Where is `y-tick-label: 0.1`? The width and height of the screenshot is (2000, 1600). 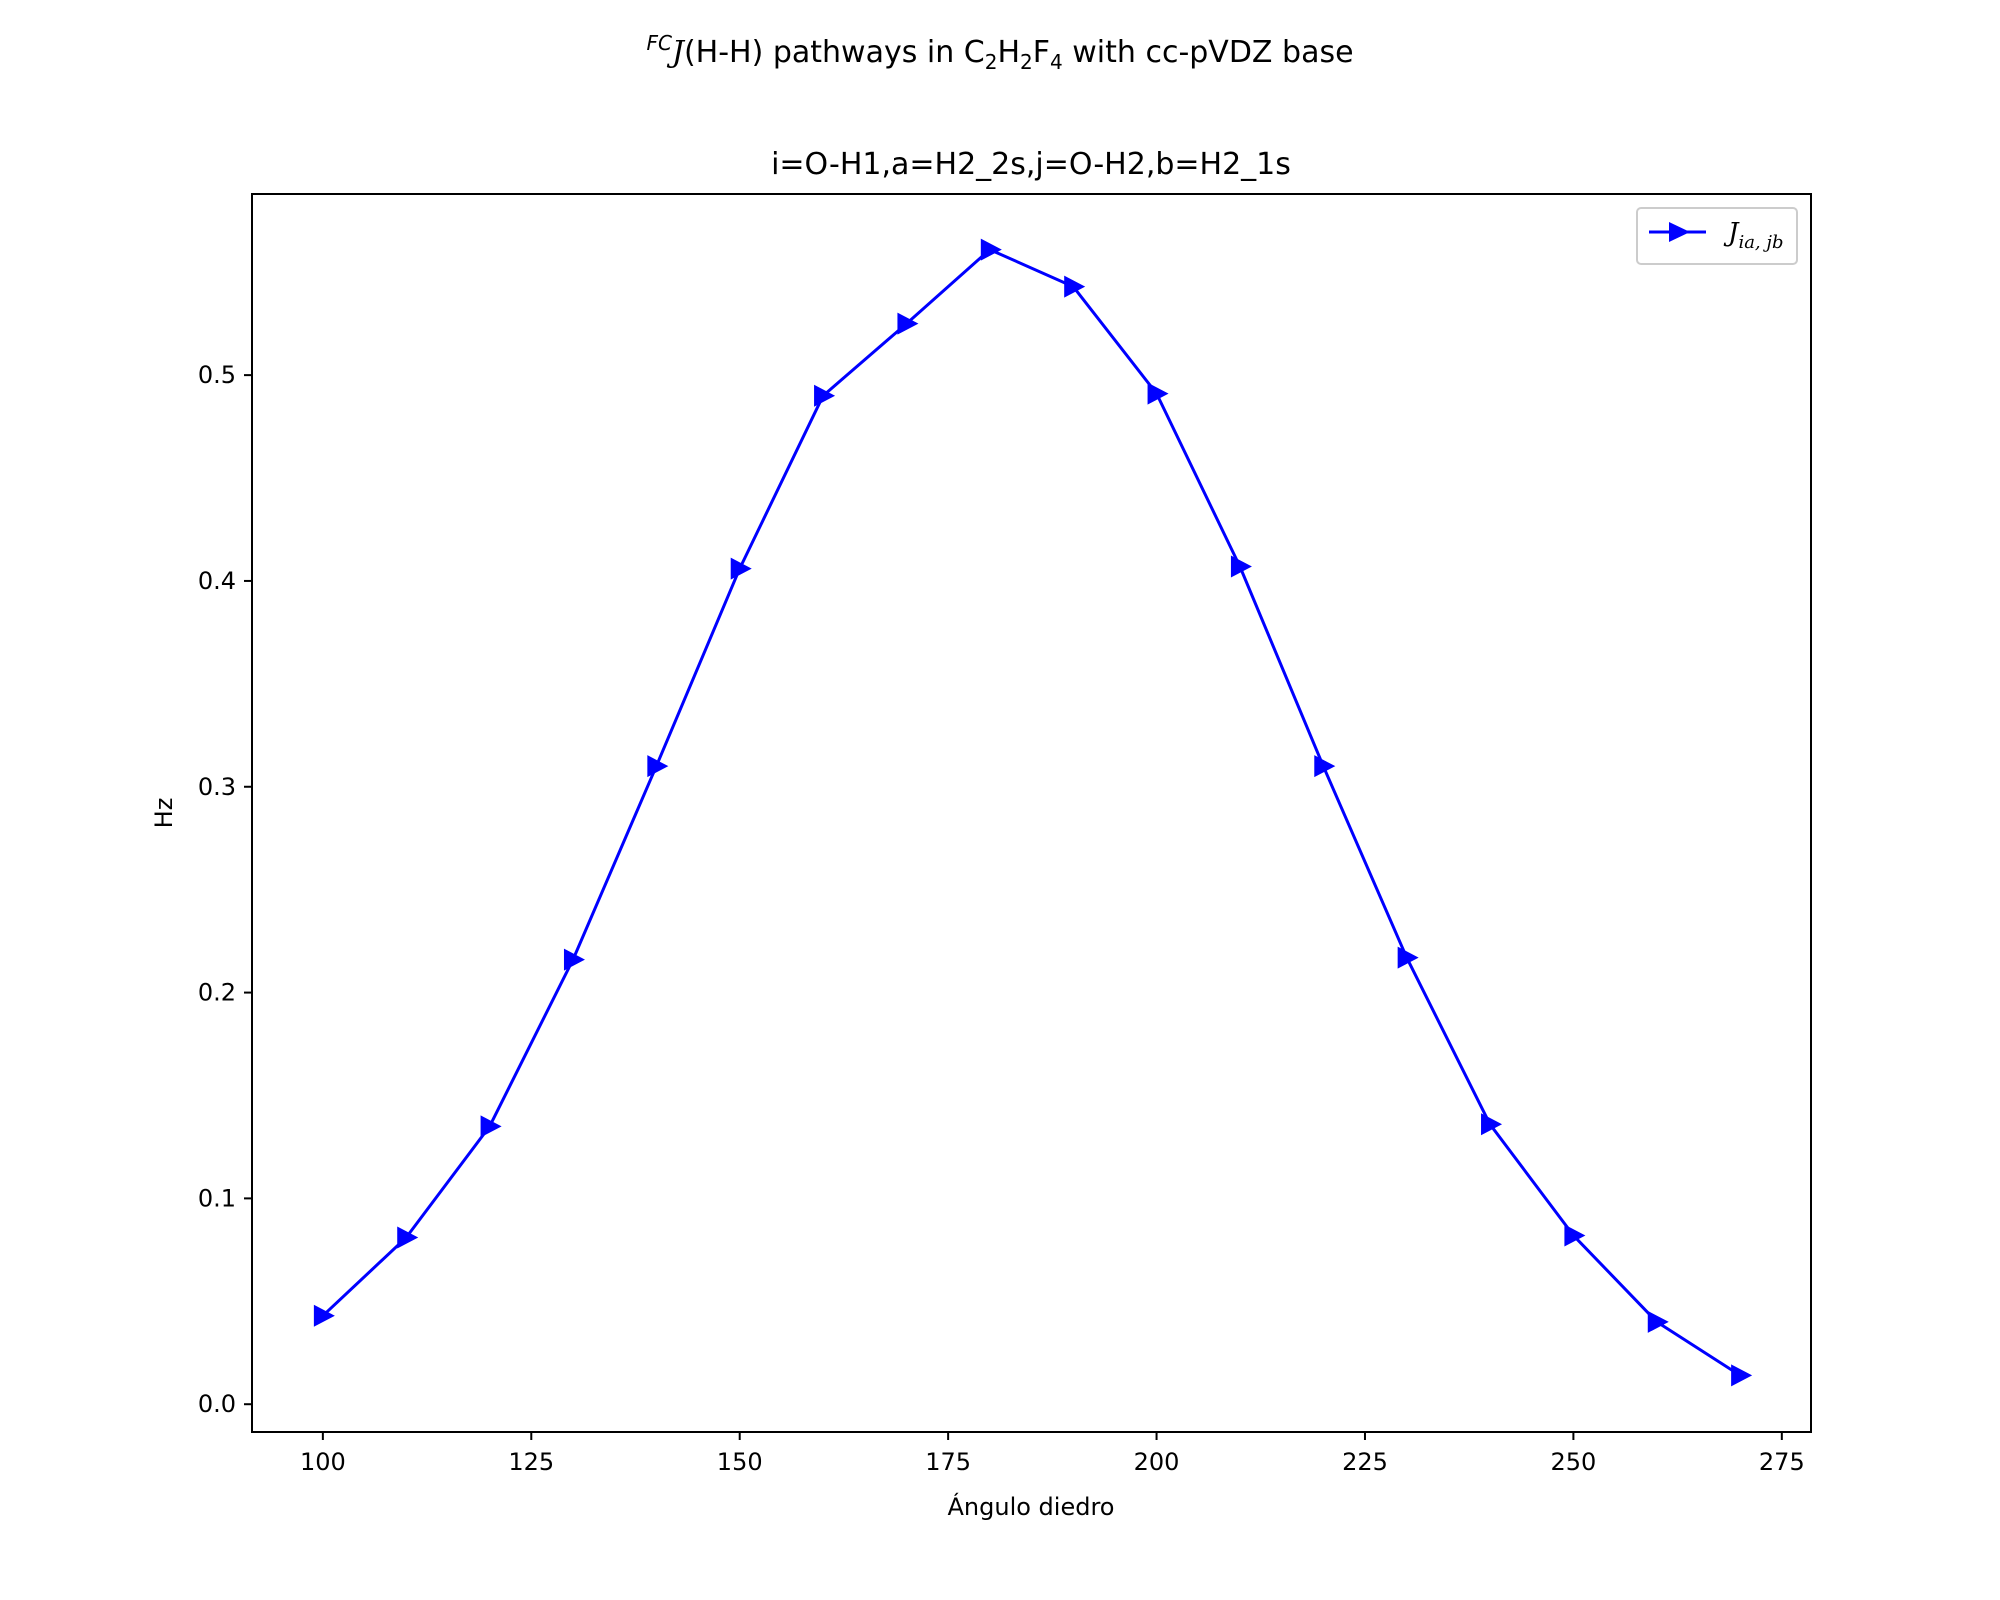 y-tick-label: 0.1 is located at coordinates (217, 1198).